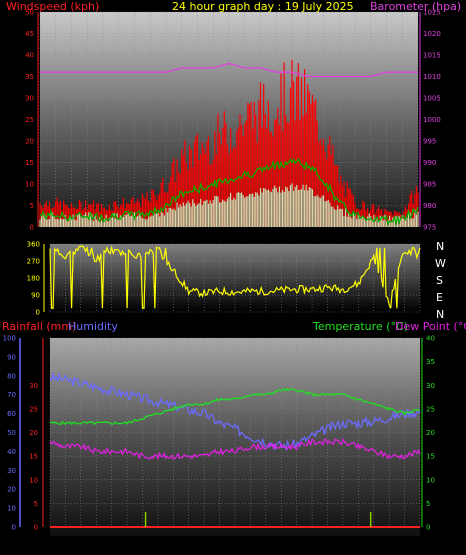  Describe the element at coordinates (29, 13) in the screenshot. I see `windspeed-tick-label: 50` at that location.